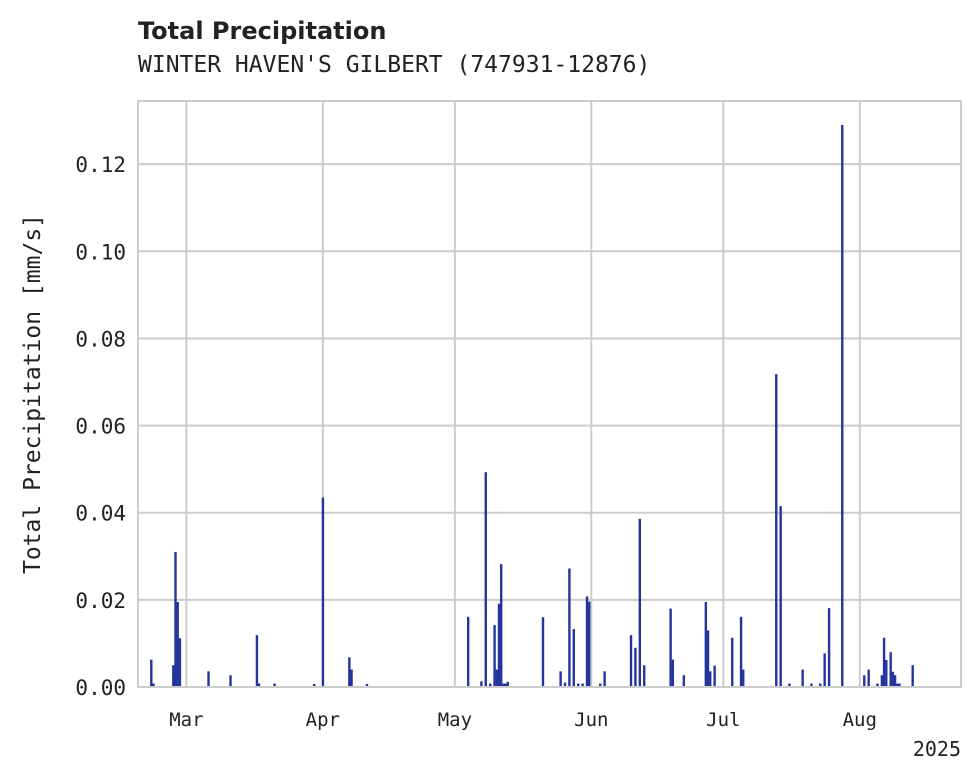 The width and height of the screenshot is (980, 783). What do you see at coordinates (455, 720) in the screenshot?
I see `x-tick-label: May` at bounding box center [455, 720].